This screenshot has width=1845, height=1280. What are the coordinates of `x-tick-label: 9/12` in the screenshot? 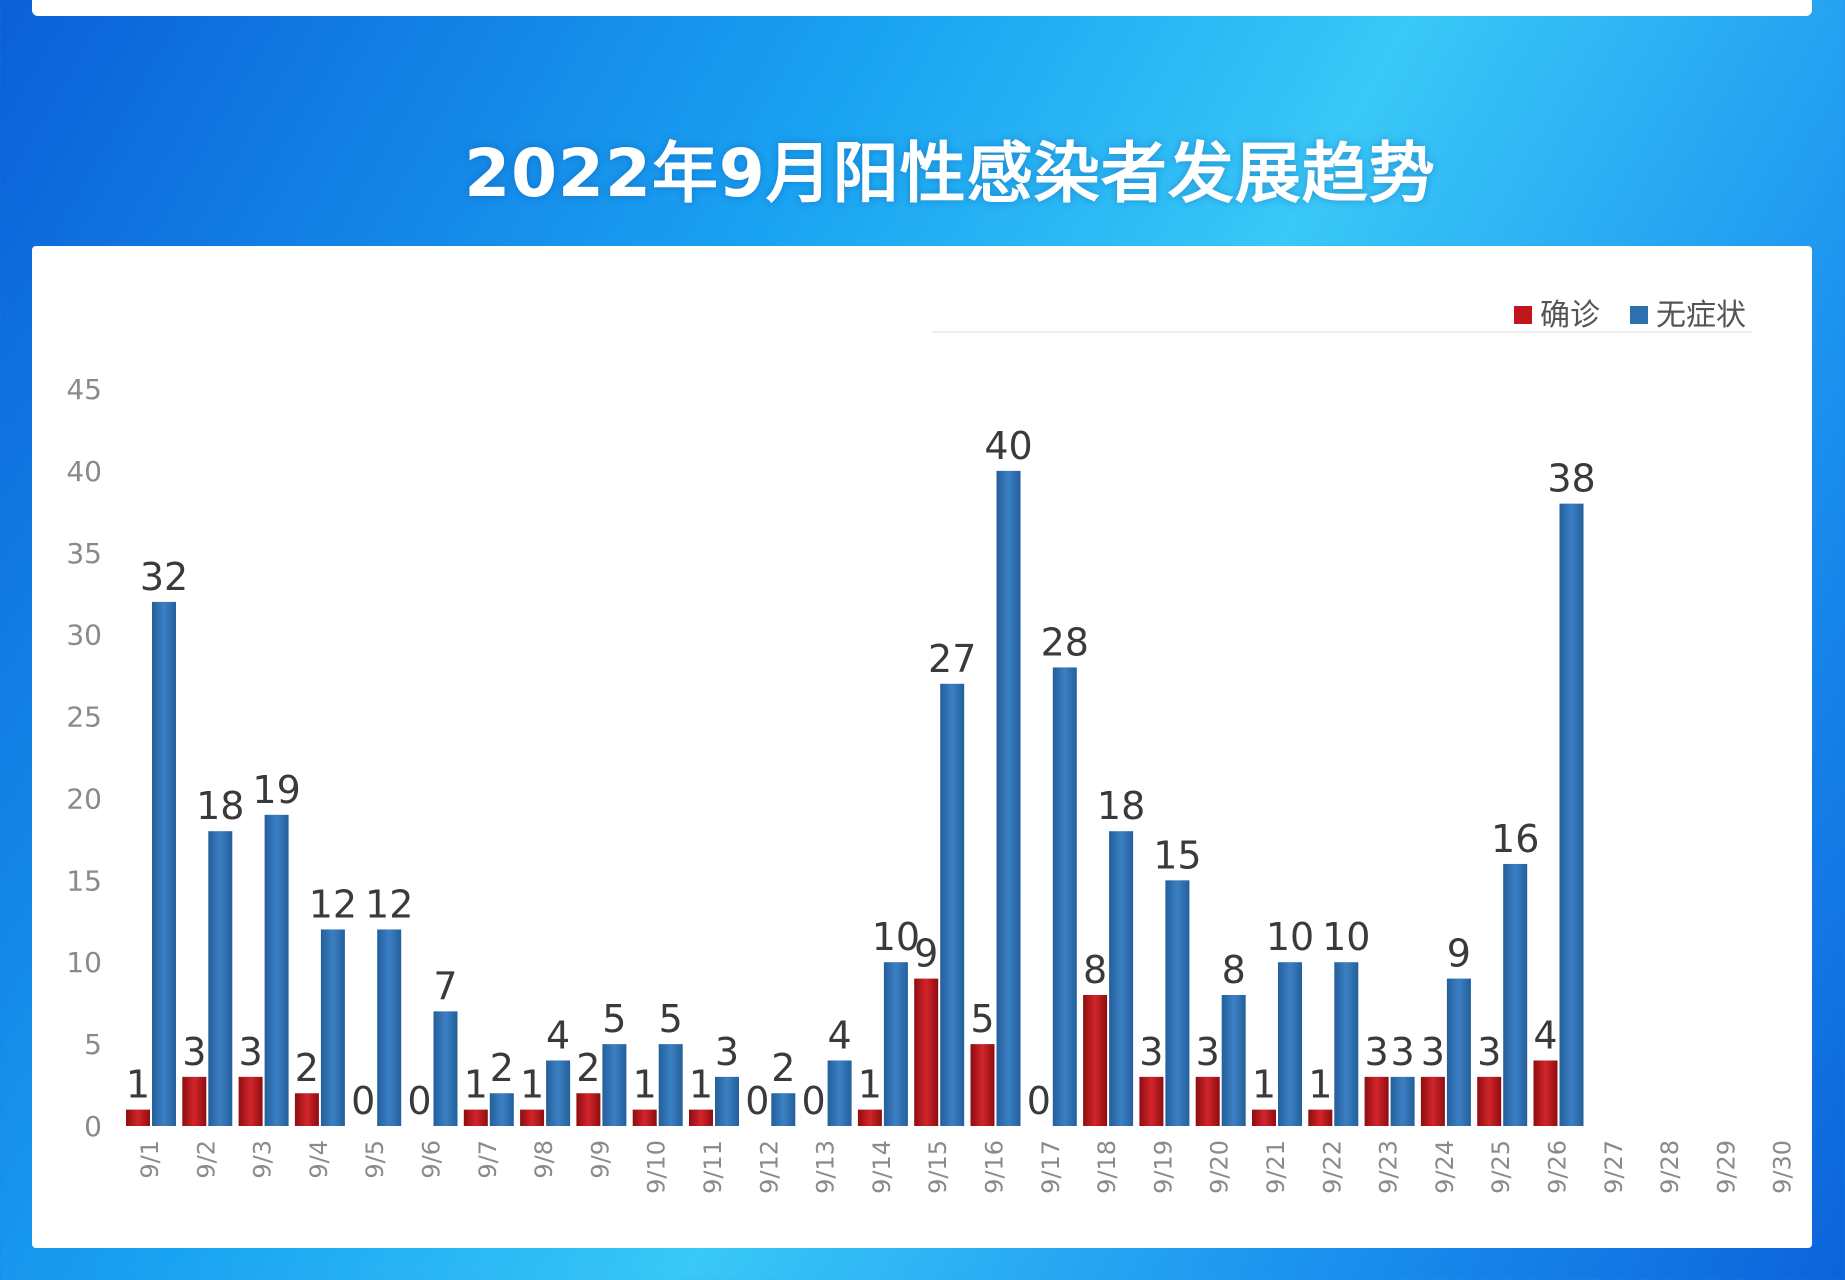 It's located at (769, 1167).